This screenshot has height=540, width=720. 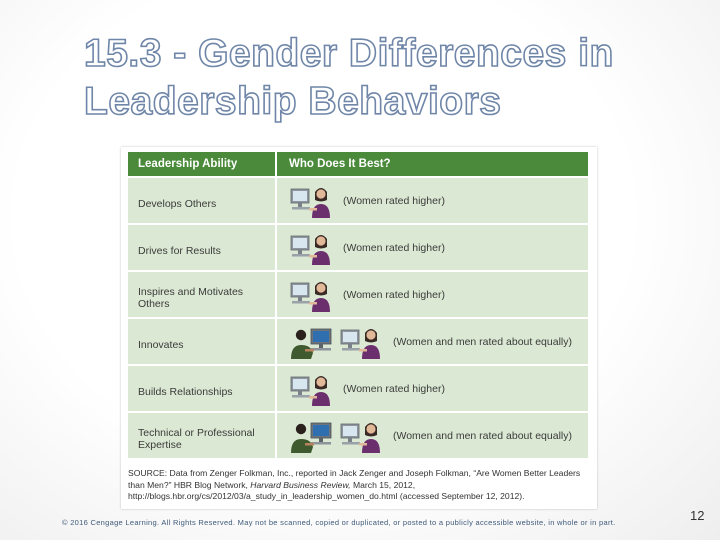 What do you see at coordinates (431, 164) in the screenshot?
I see `header-who-does-it-best: Who Does It Best?` at bounding box center [431, 164].